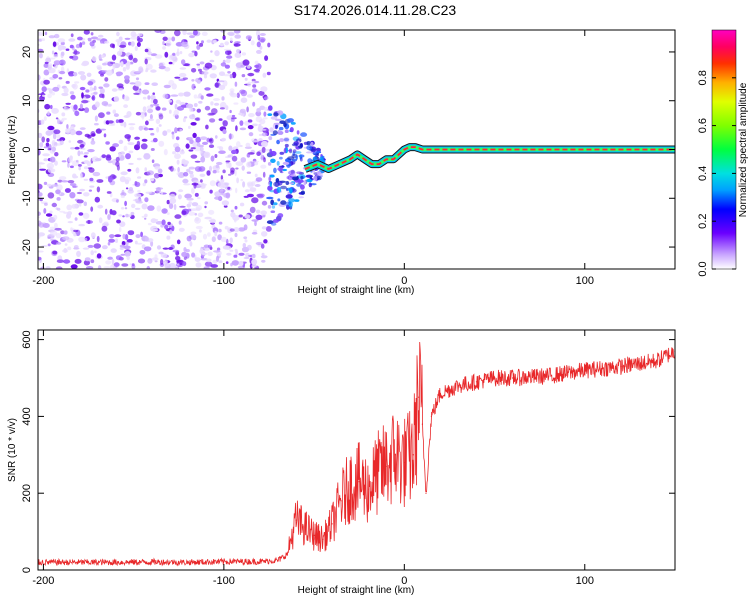 The image size is (750, 600). I want to click on tick-label: 0.6, so click(703, 125).